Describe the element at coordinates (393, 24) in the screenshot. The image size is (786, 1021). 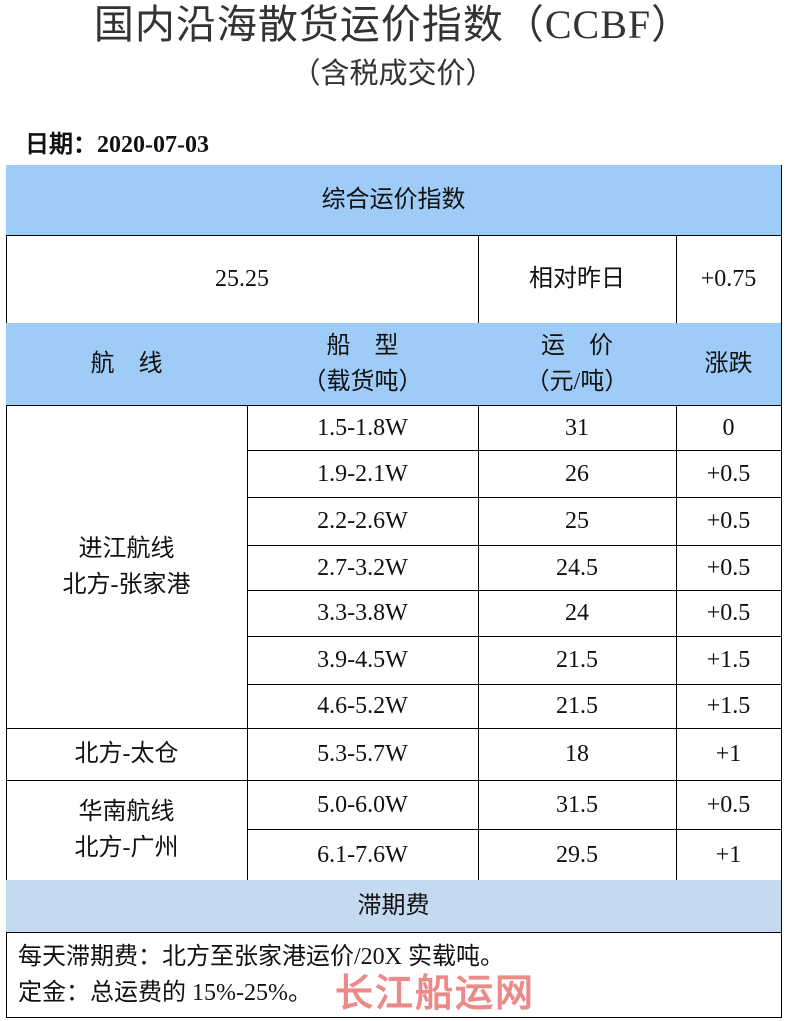
I see `title: 国内沿海散货运价指数（CCBF）` at that location.